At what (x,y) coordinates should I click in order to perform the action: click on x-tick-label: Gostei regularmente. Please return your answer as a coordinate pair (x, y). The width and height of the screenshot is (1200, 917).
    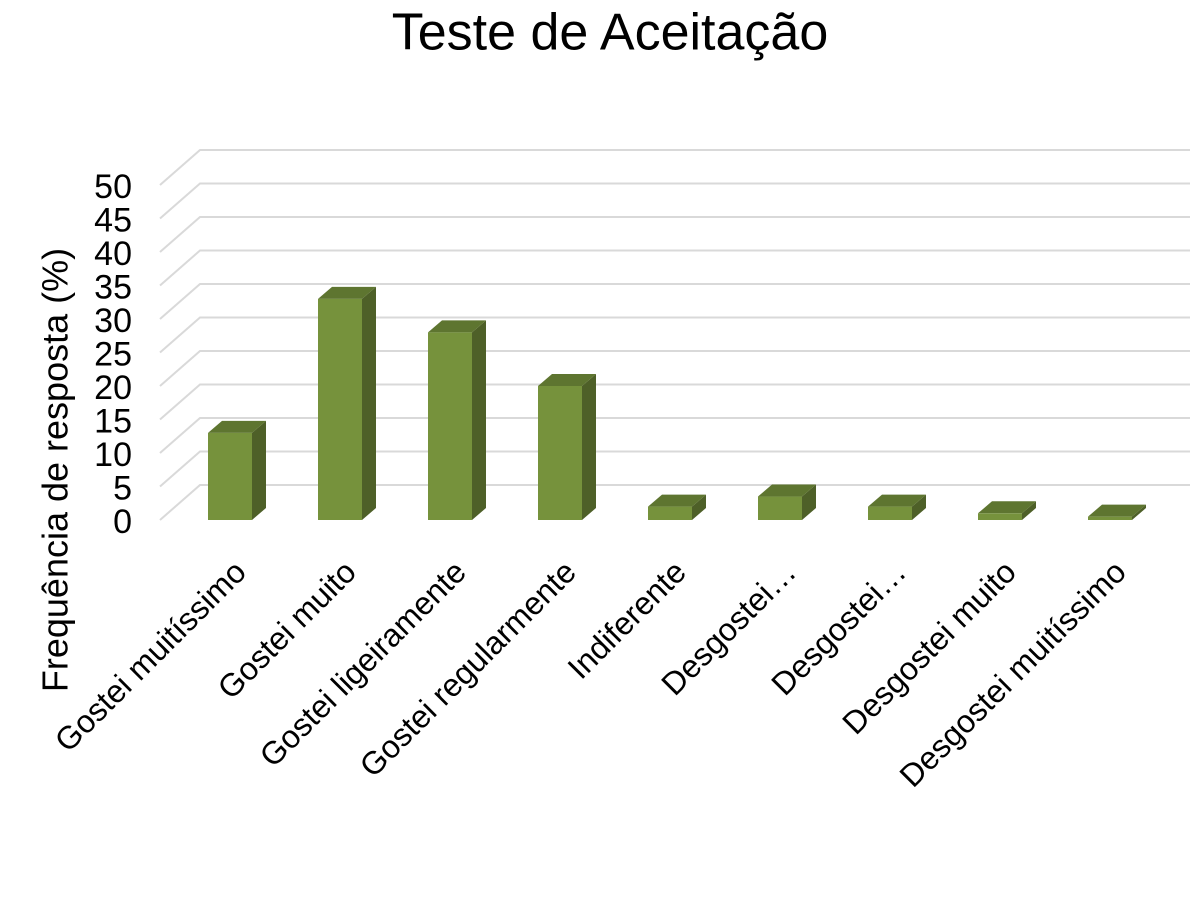
    Looking at the image, I should click on (467, 668).